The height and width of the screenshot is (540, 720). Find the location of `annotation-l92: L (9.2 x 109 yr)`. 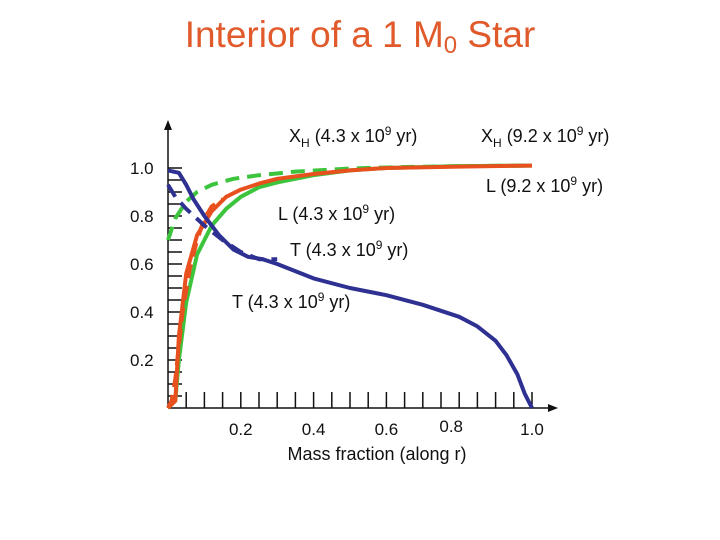

annotation-l92: L (9.2 x 109 yr) is located at coordinates (544, 185).